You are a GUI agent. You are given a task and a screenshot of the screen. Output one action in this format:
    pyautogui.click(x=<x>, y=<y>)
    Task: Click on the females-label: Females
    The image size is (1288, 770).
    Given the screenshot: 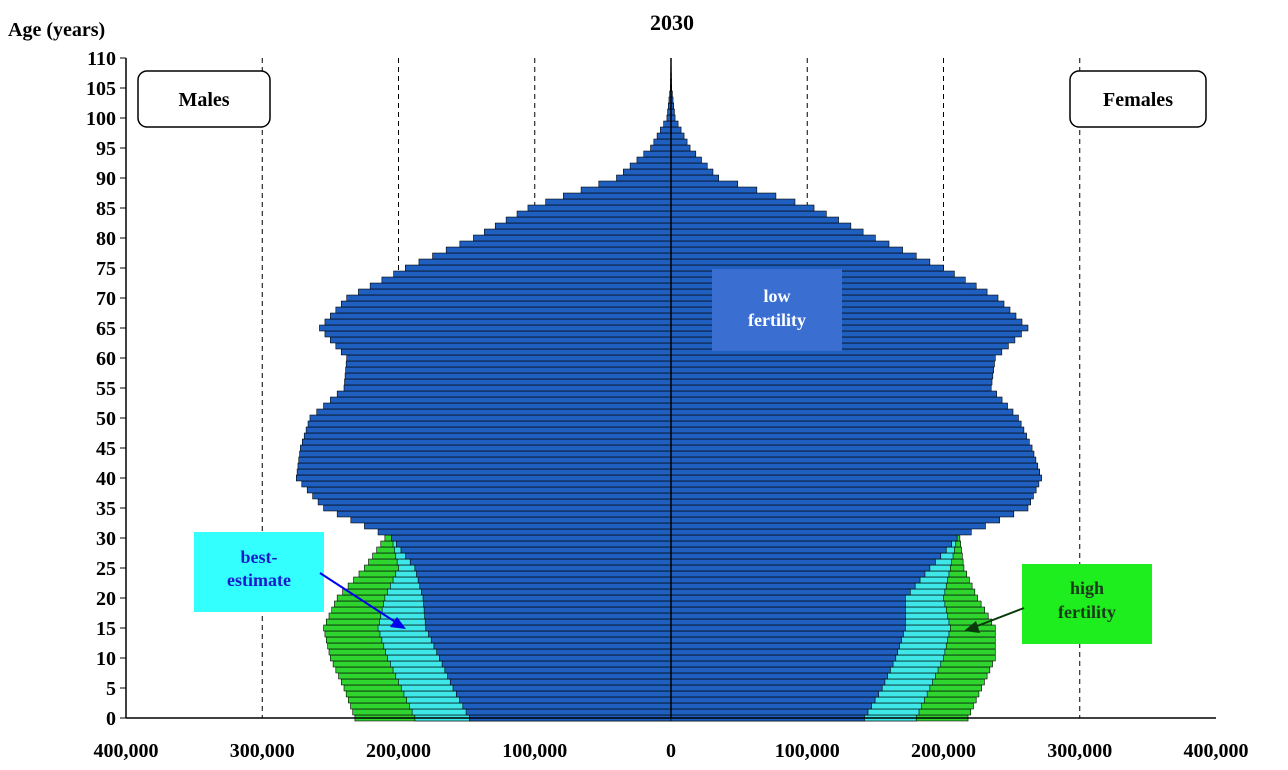 What is the action you would take?
    pyautogui.click(x=1138, y=100)
    